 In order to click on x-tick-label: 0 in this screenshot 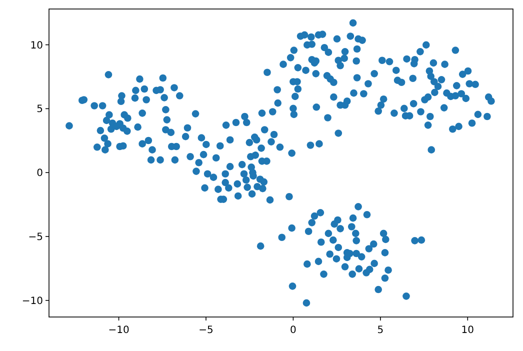, I will do `click(293, 330)`.